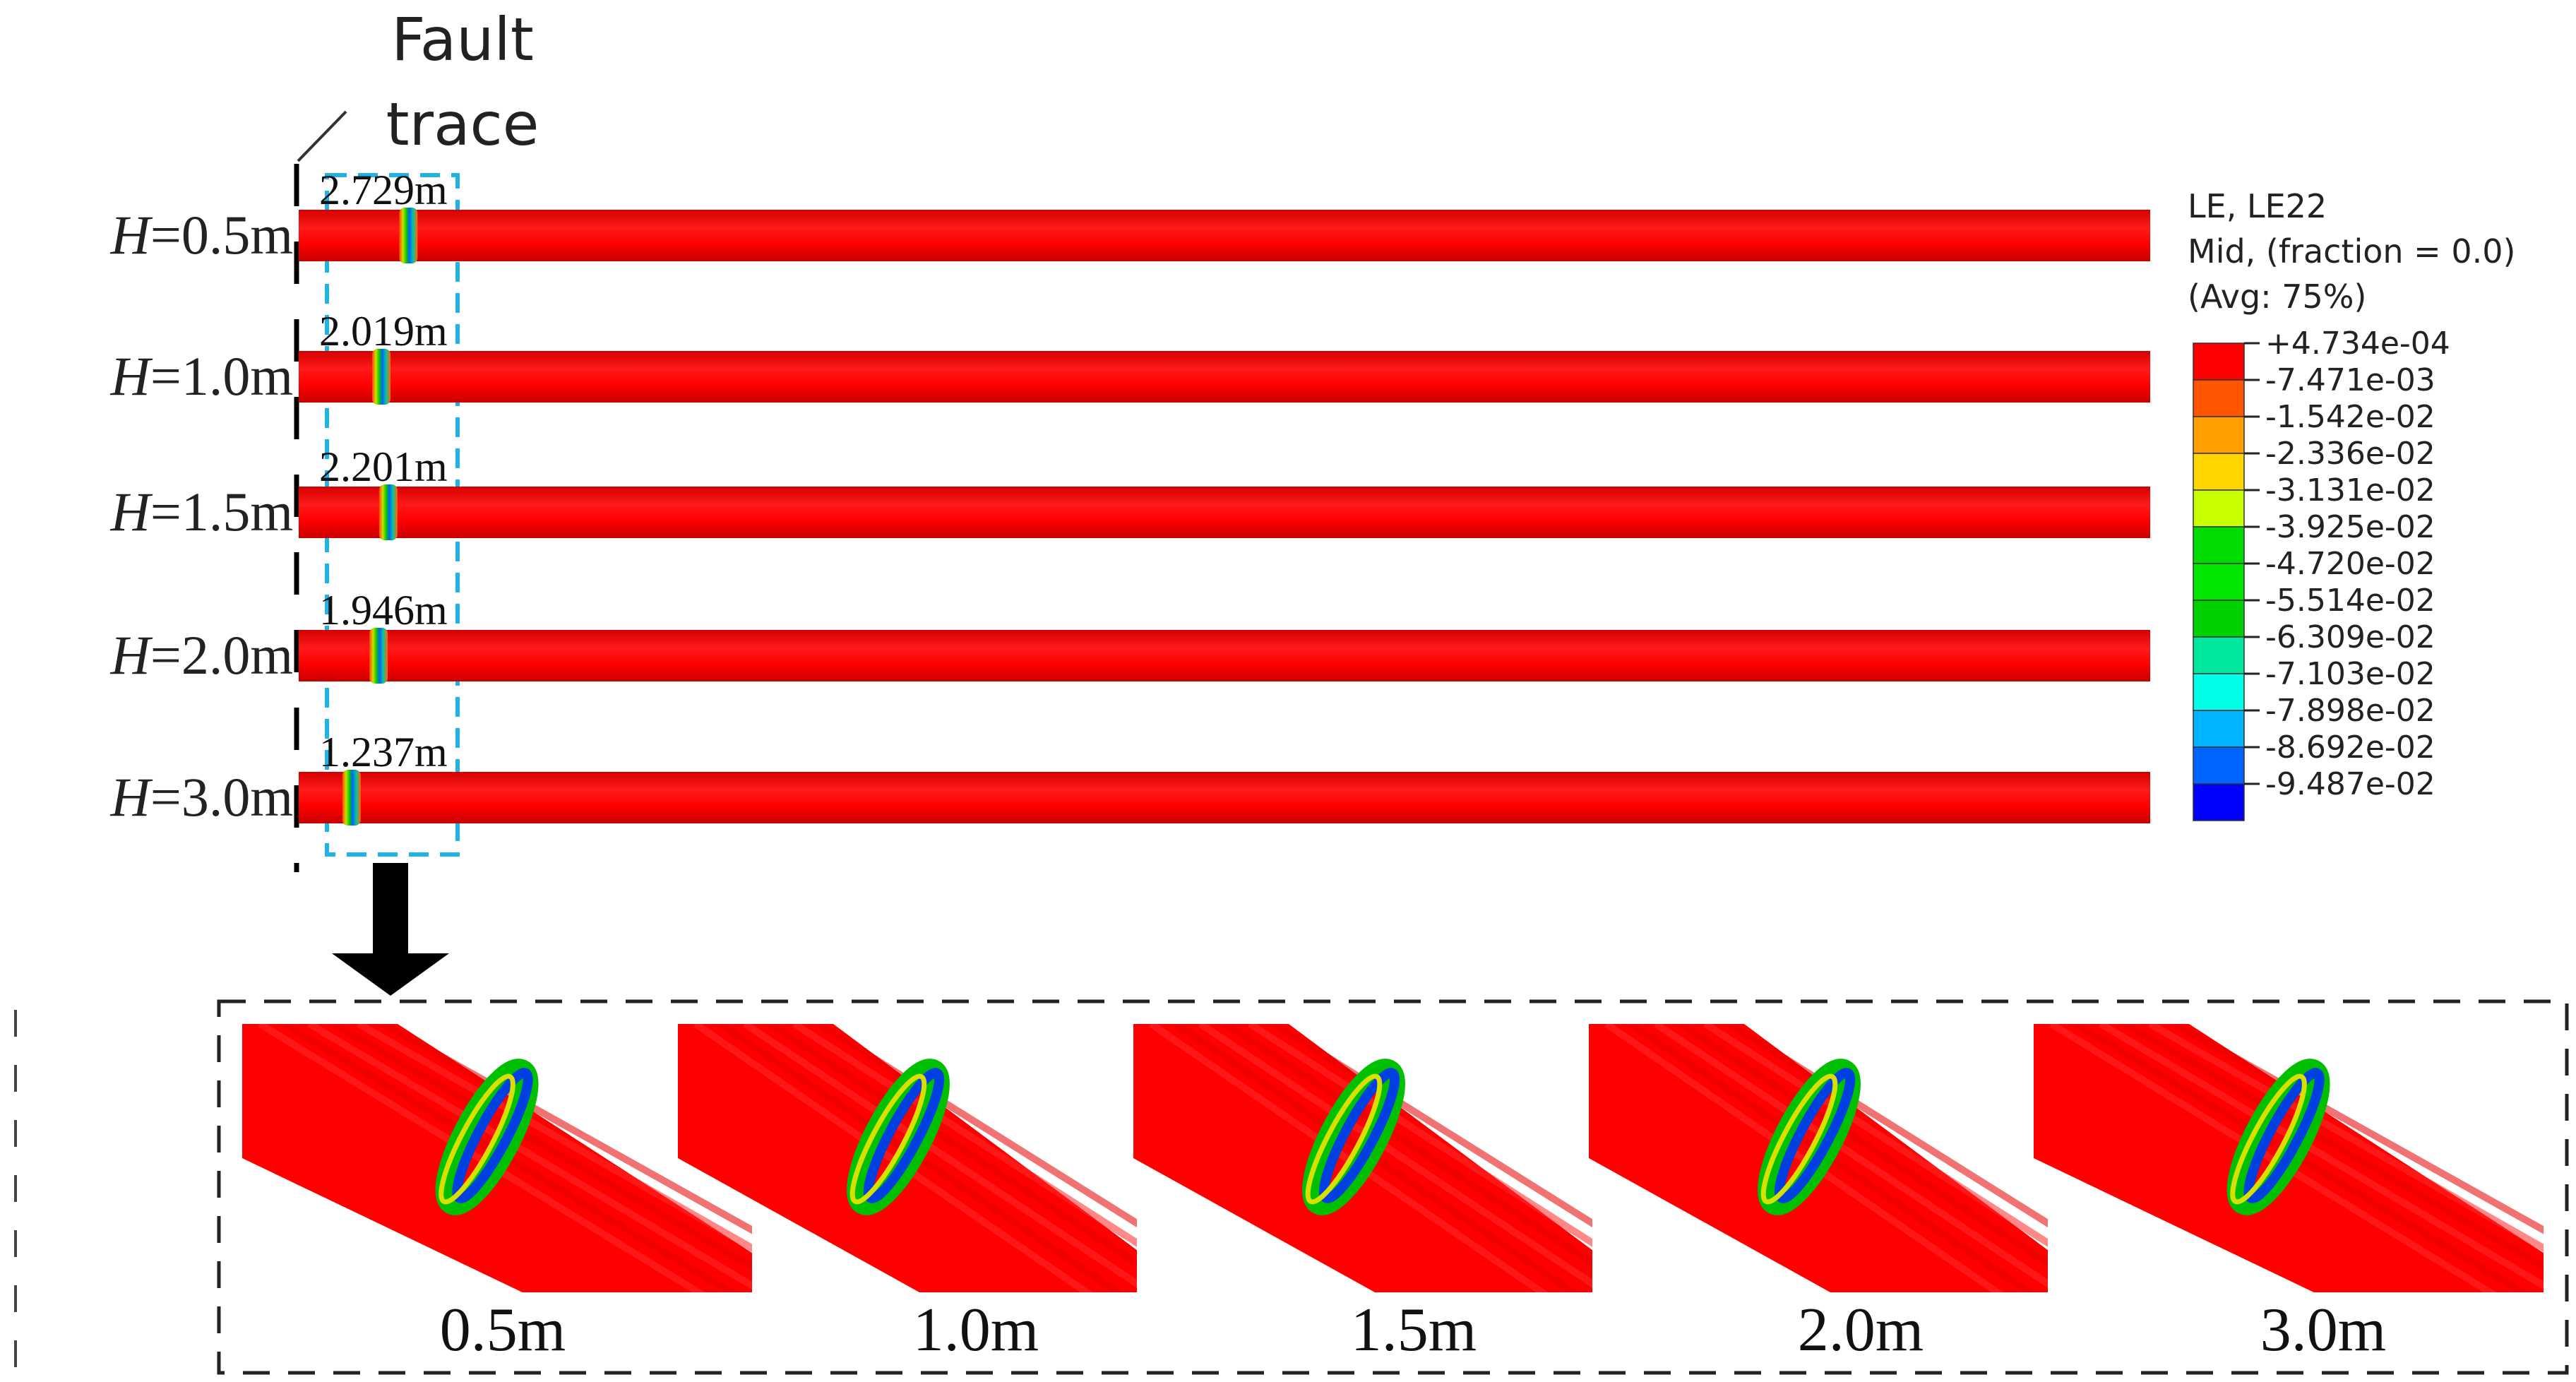 The height and width of the screenshot is (1382, 2576). Describe the element at coordinates (462, 39) in the screenshot. I see `fault-trace-label-line1: Fault` at that location.